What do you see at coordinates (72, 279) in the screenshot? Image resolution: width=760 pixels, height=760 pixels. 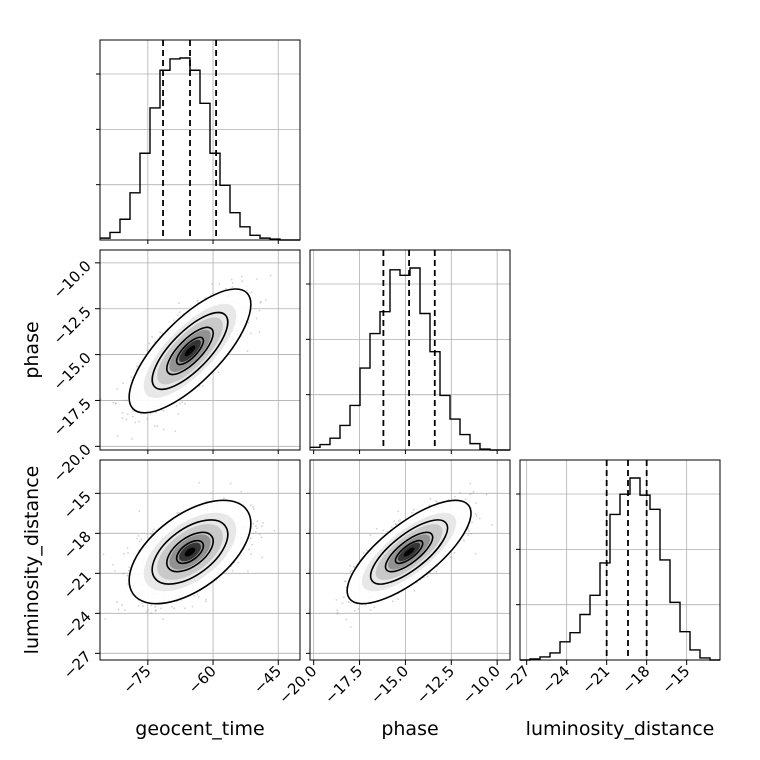 I see `y-tick-label: −10.0` at bounding box center [72, 279].